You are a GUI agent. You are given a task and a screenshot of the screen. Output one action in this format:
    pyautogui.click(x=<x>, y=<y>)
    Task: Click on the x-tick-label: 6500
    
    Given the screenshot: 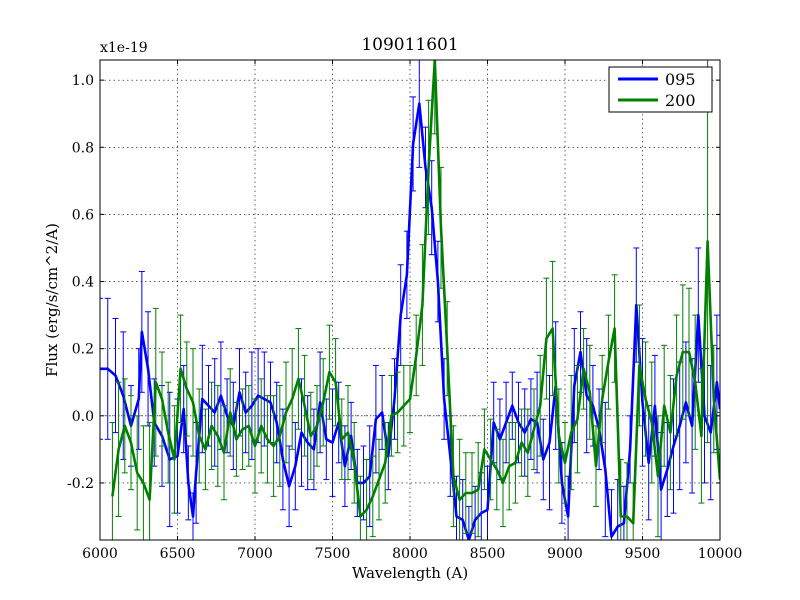 What is the action you would take?
    pyautogui.click(x=178, y=554)
    